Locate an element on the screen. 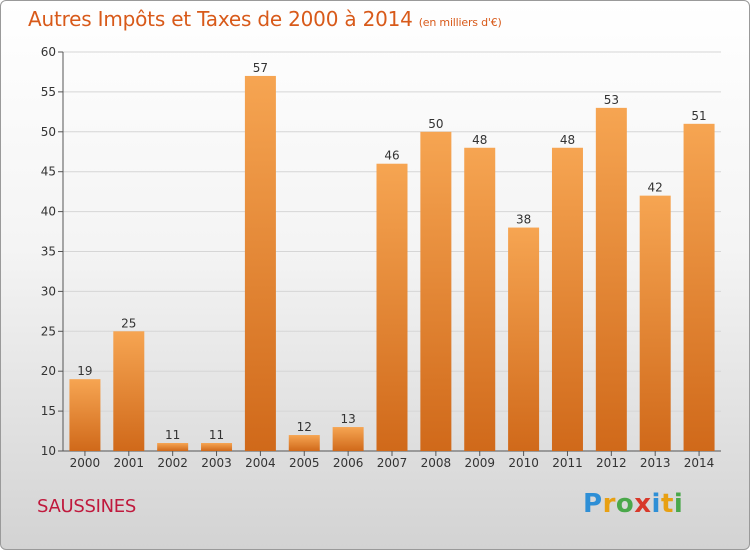 The width and height of the screenshot is (750, 550). x-tick-label: 2000 is located at coordinates (85, 463).